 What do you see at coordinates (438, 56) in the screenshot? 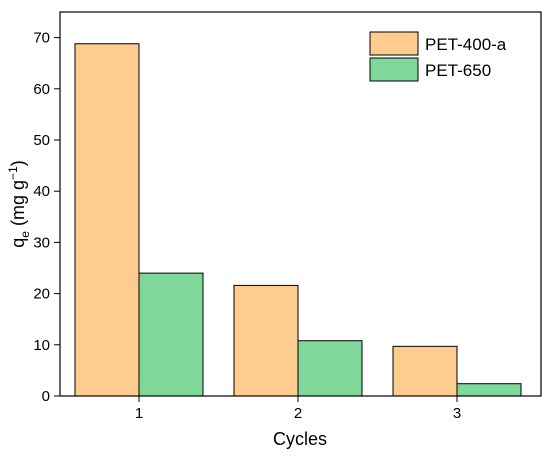
I see `legend: PET-400-a PET-650` at bounding box center [438, 56].